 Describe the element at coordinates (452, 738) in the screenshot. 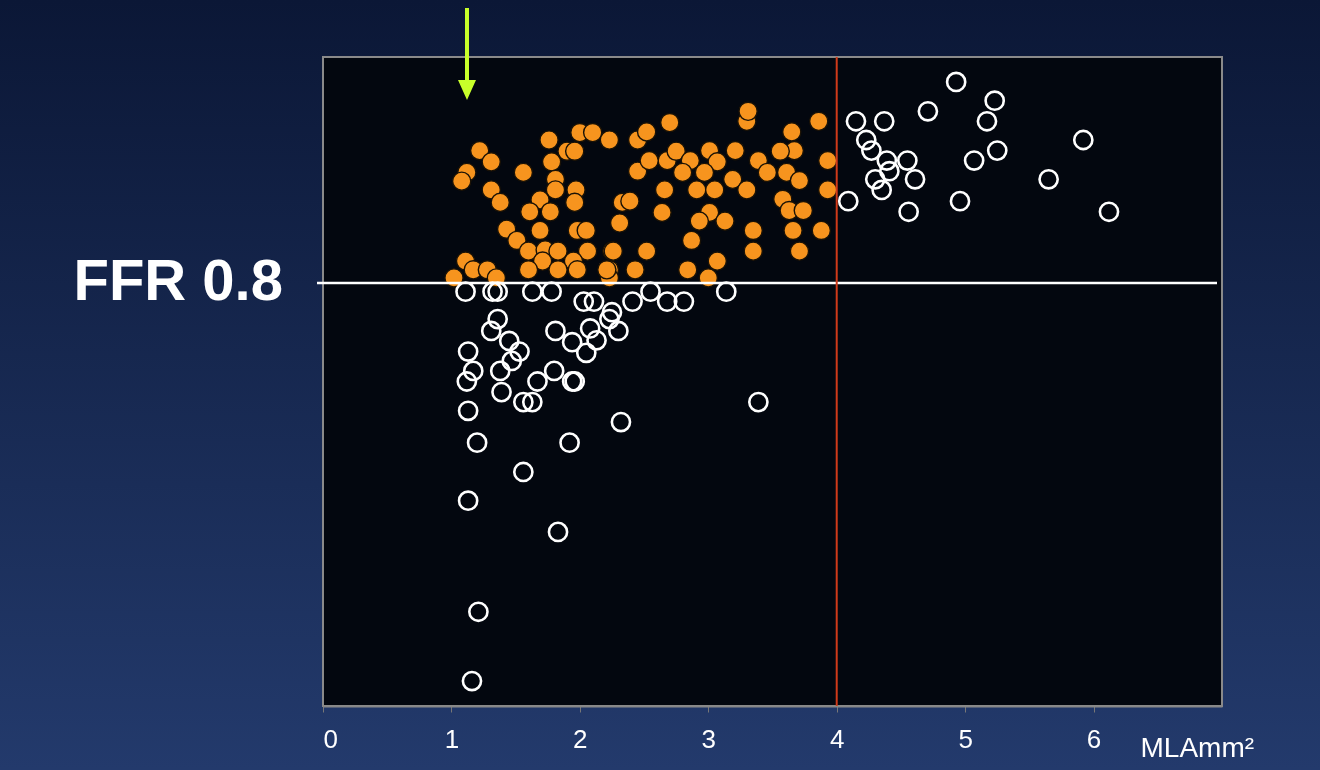

I see `x-tick-label: 1` at that location.